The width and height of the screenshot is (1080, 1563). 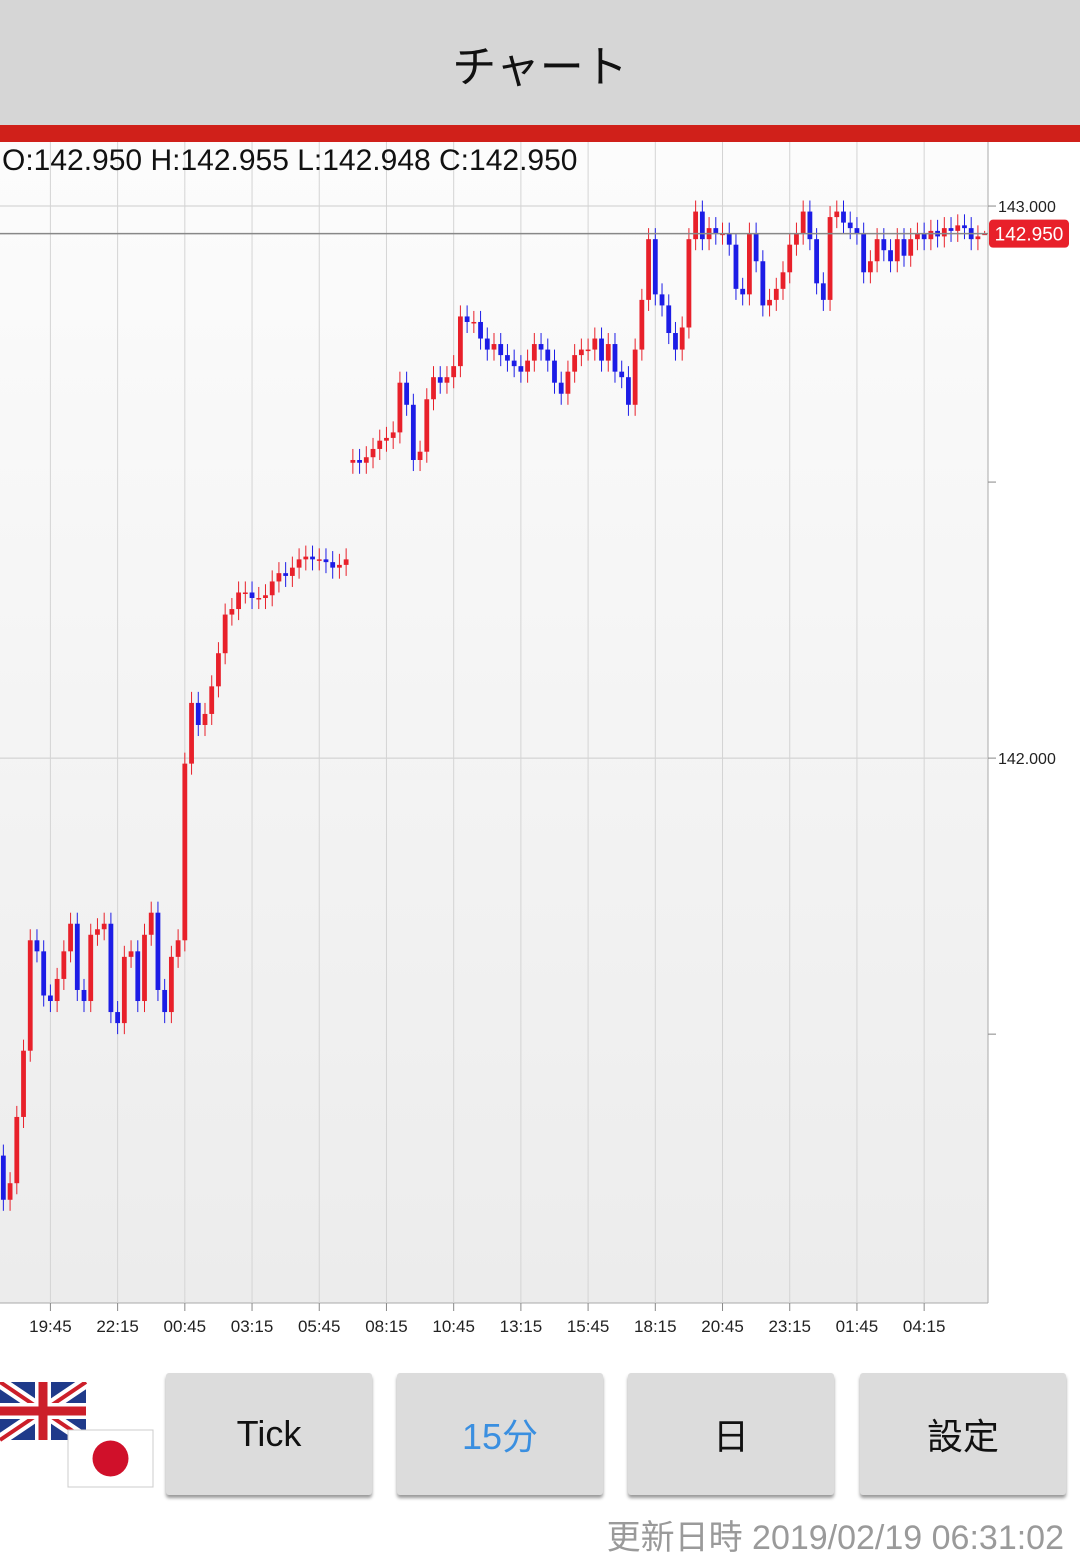 What do you see at coordinates (540, 133) in the screenshot?
I see `accent-bar` at bounding box center [540, 133].